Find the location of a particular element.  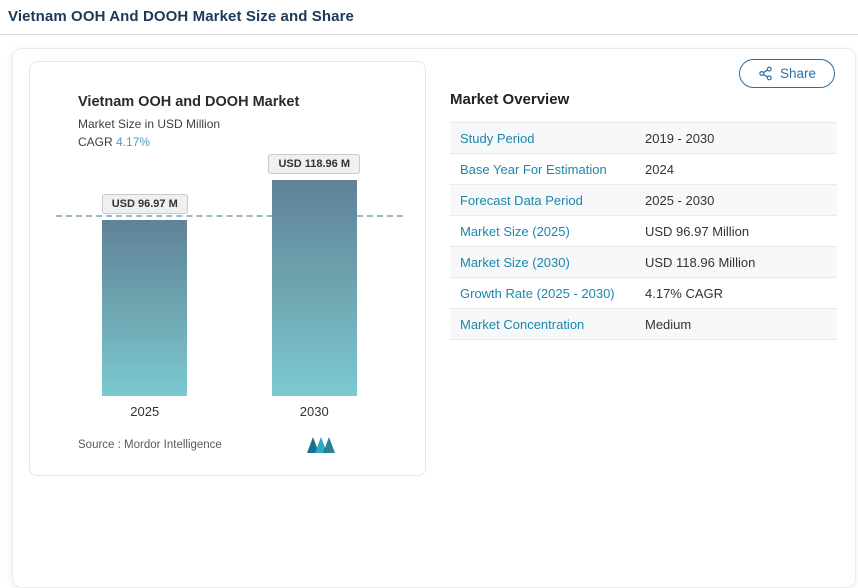

bar-group-2025: USD 96.97 M is located at coordinates (145, 295).